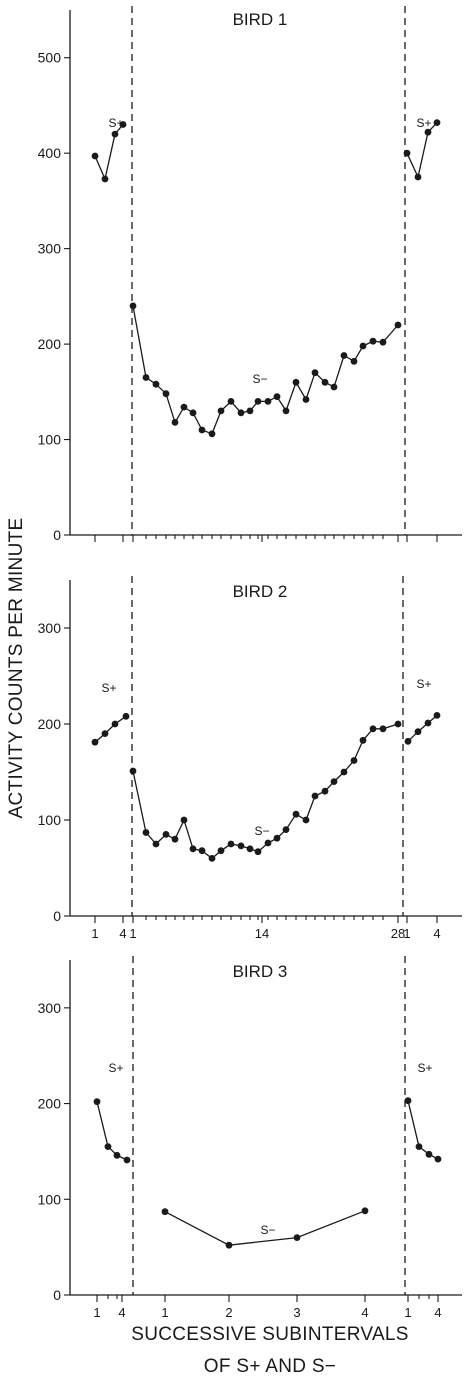  Describe the element at coordinates (265, 791) in the screenshot. I see `s-minus-series-line` at that location.